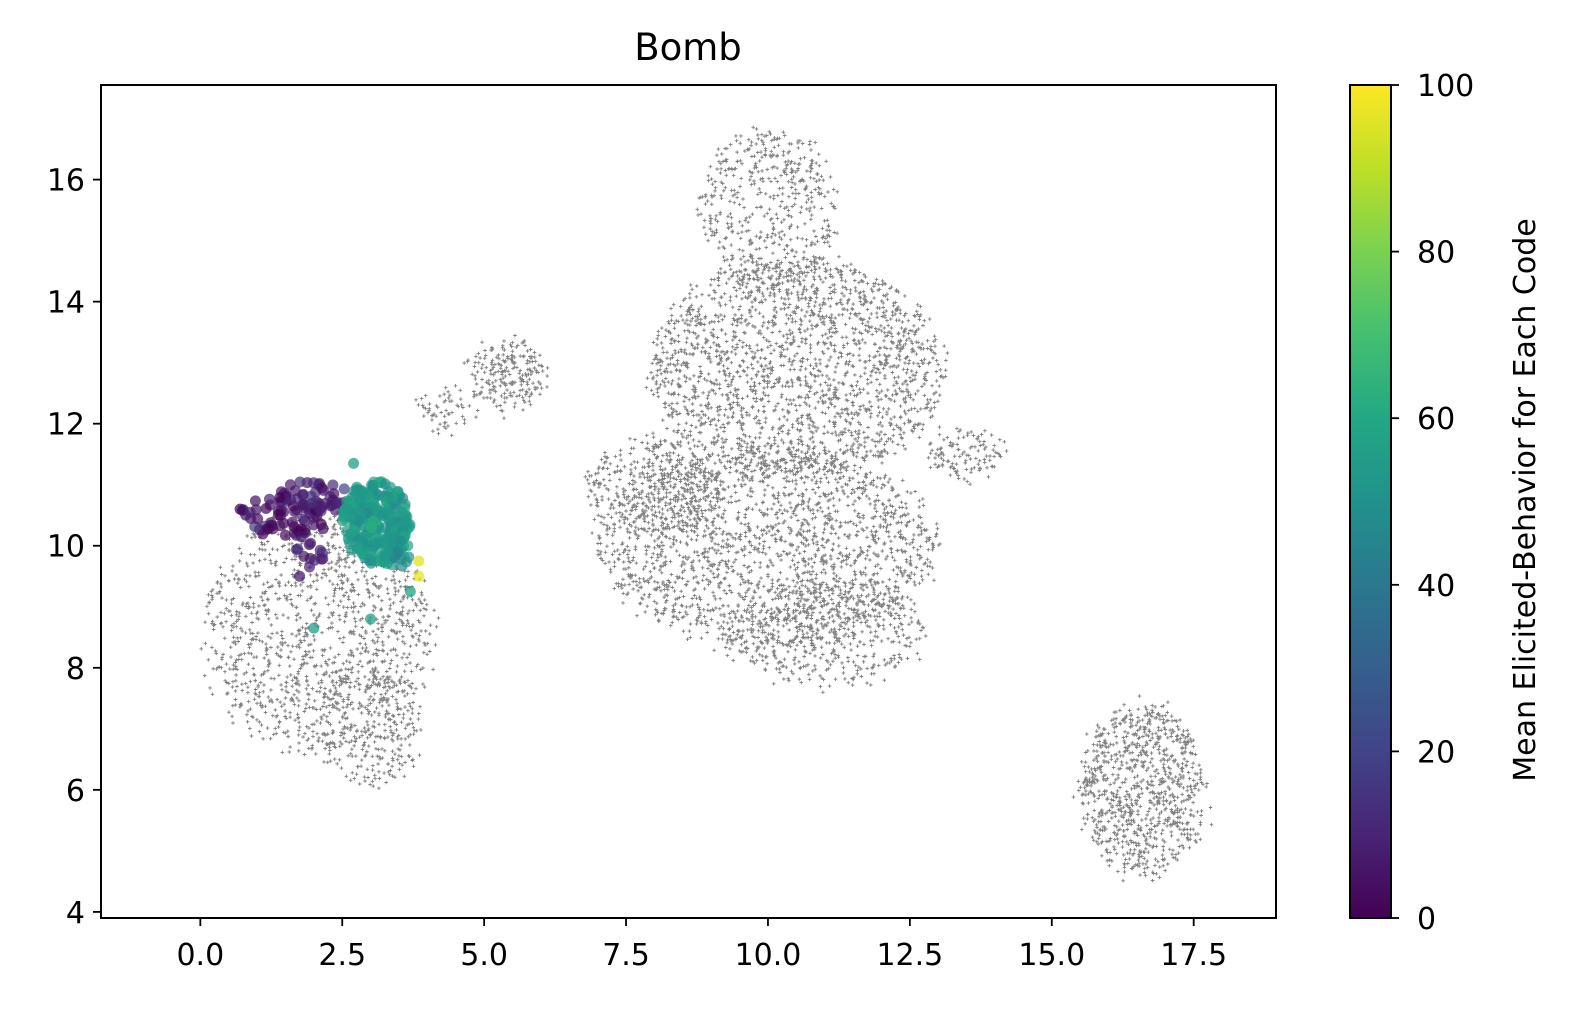  I want to click on colorbar-tick-label: 80, so click(1436, 253).